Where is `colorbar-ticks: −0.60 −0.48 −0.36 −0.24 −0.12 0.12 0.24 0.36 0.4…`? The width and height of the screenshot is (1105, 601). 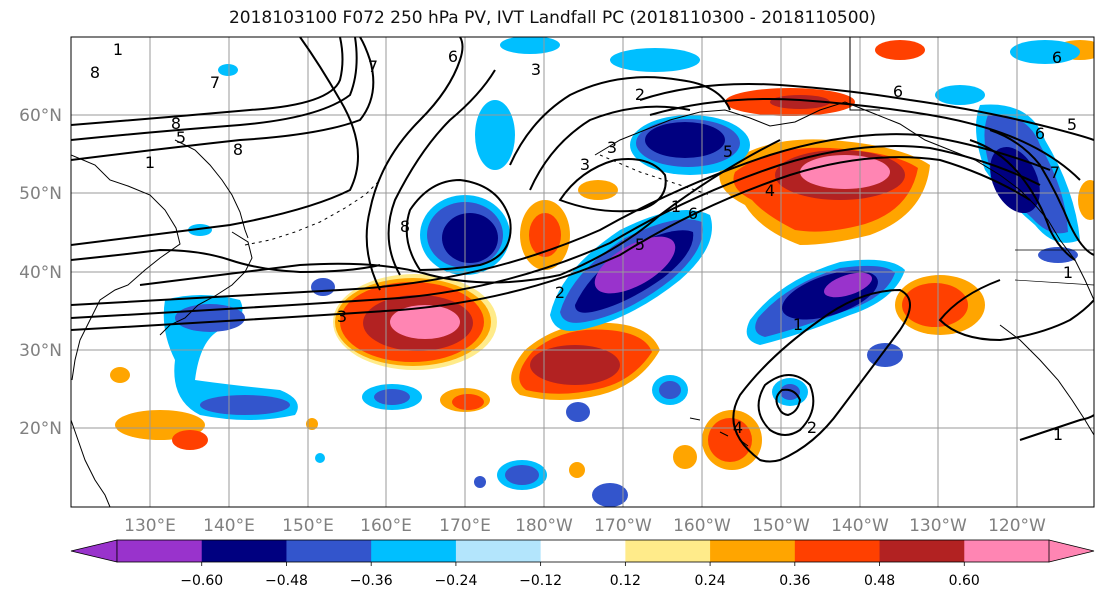
colorbar-ticks: −0.60 −0.48 −0.36 −0.24 −0.12 0.12 0.24 0.36 0.4… is located at coordinates (580, 575).